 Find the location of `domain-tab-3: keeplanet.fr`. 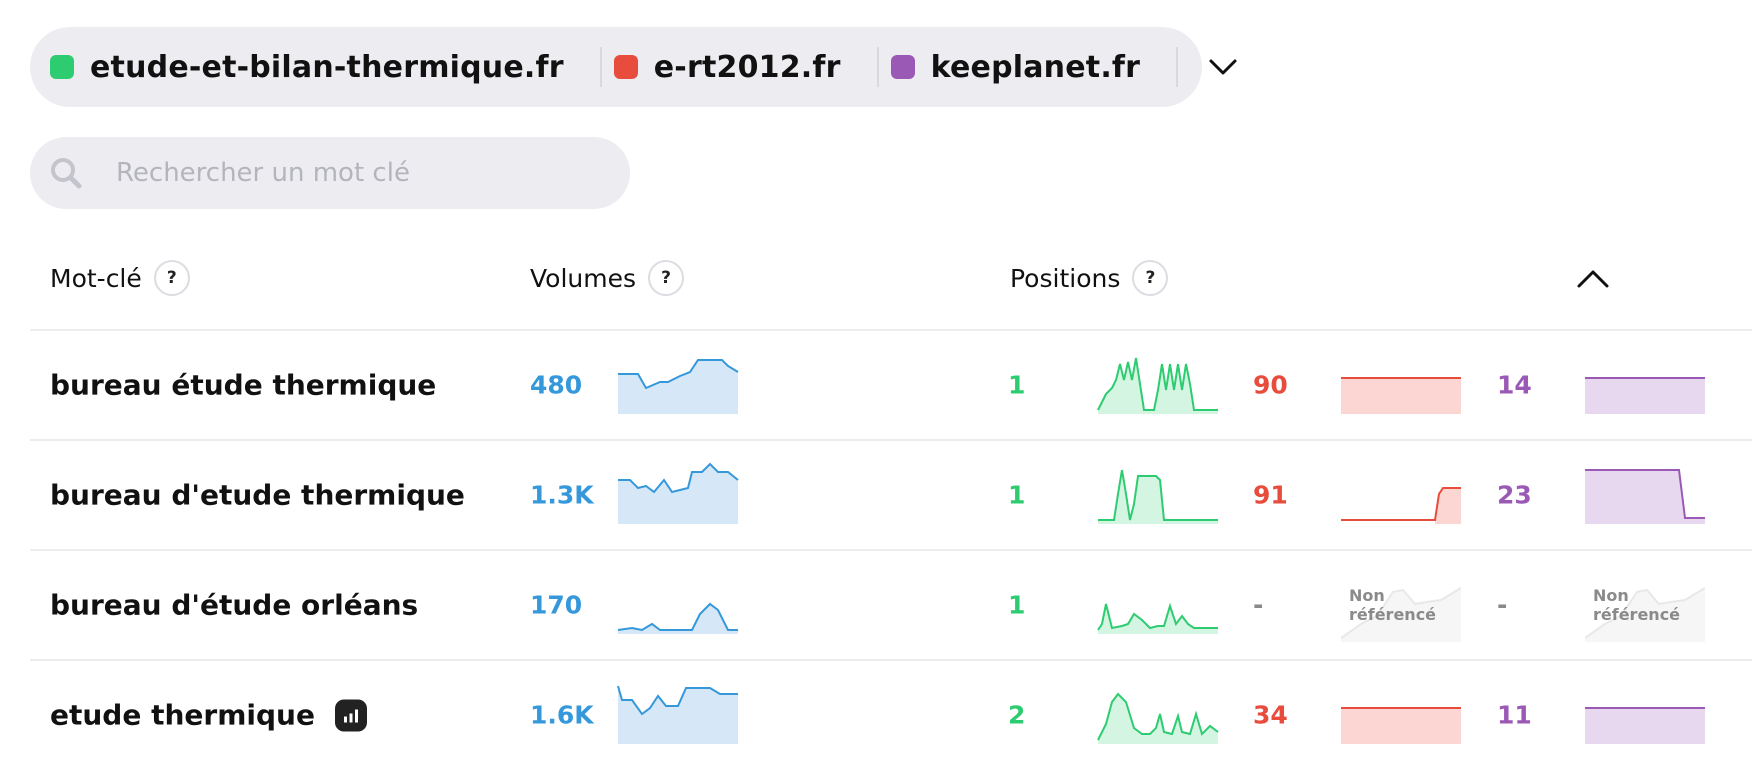

domain-tab-3: keeplanet.fr is located at coordinates (1015, 67).